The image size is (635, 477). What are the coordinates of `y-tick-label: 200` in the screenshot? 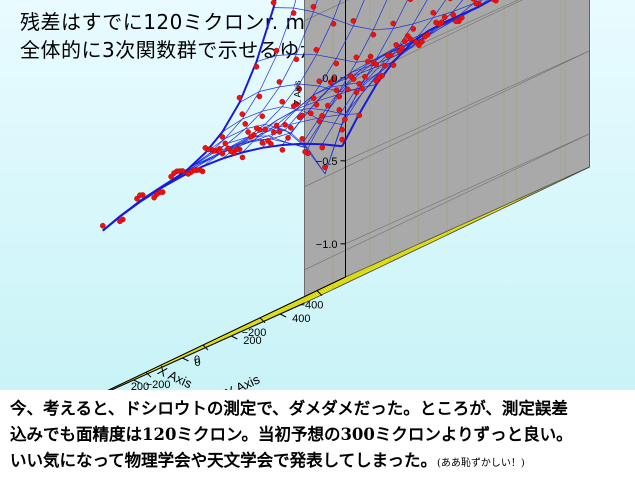 It's located at (252, 341).